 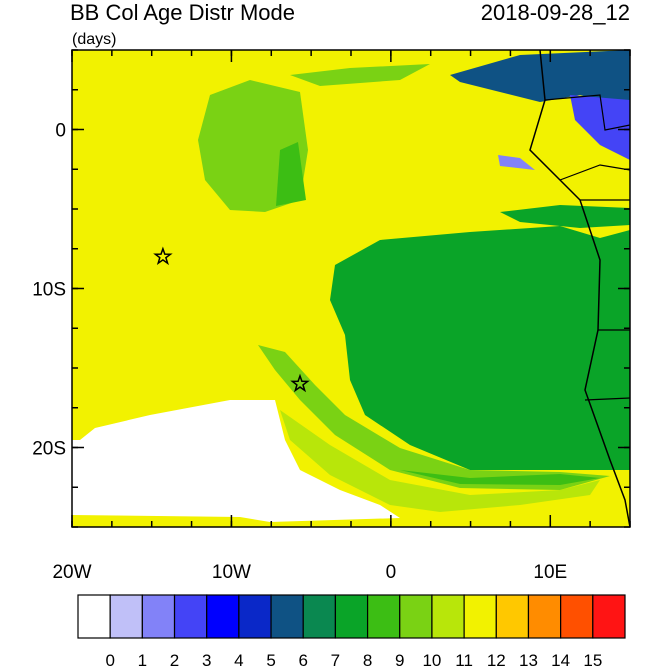 I want to click on colorbar-label: 10, so click(x=431, y=659).